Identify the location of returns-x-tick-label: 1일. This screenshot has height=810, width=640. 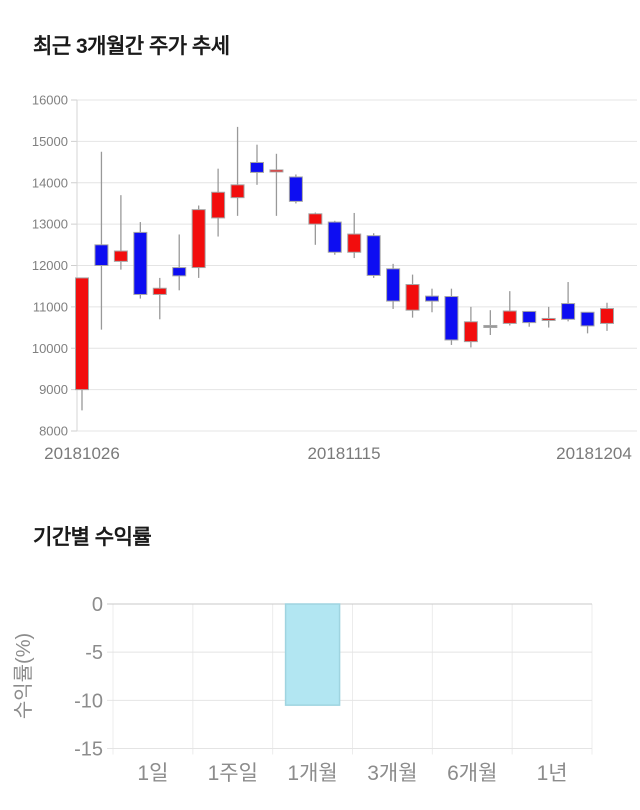
(152, 773).